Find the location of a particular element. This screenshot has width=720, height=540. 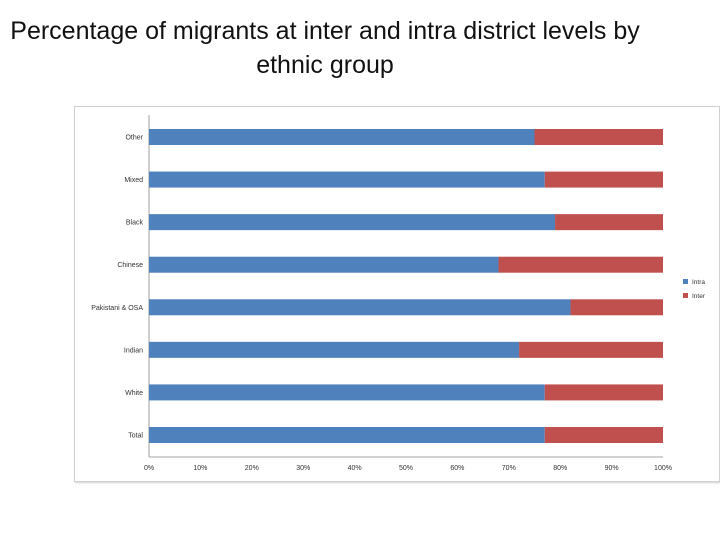

x-tick-label: 90% is located at coordinates (612, 468).